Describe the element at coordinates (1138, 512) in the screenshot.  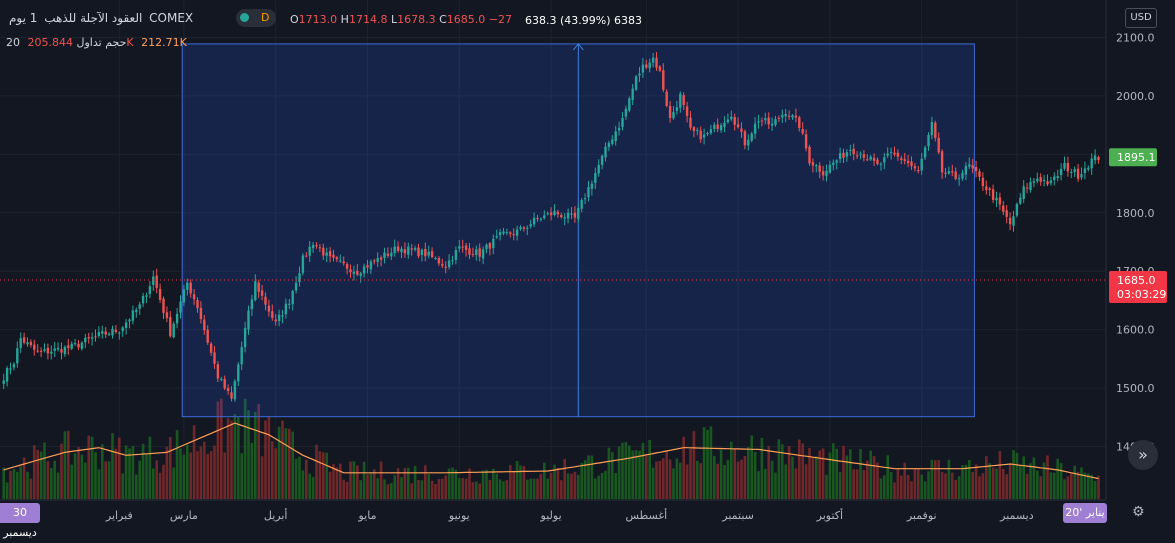
I see `gear-icon: ⚙` at that location.